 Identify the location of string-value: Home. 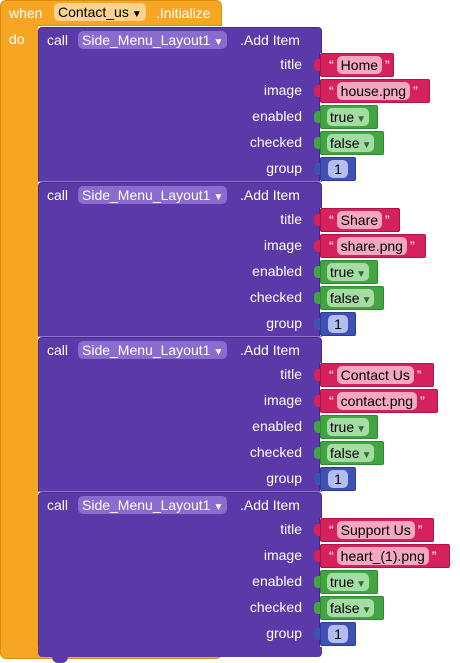
(359, 65).